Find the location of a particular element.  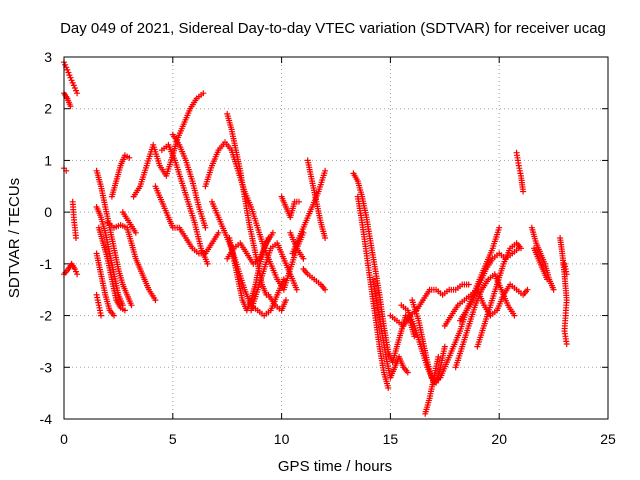

y-tick-label: 1 is located at coordinates (48, 160).